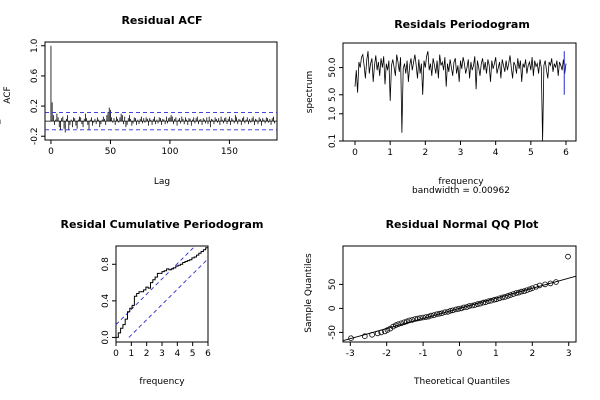  What do you see at coordinates (531, 153) in the screenshot?
I see `periodogram-x-tick-label: 5` at bounding box center [531, 153].